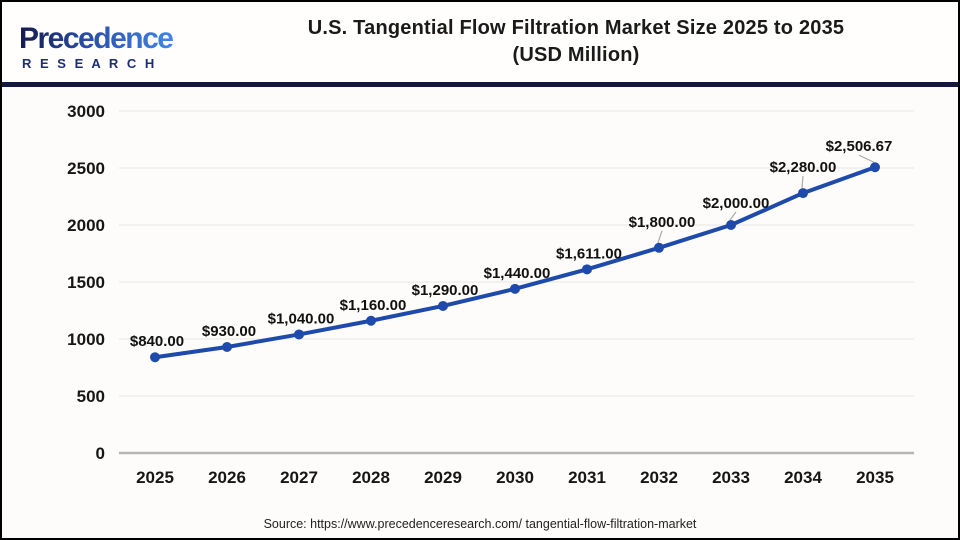  I want to click on brand-logo: Precedence R E S E A R C H, so click(110, 42).